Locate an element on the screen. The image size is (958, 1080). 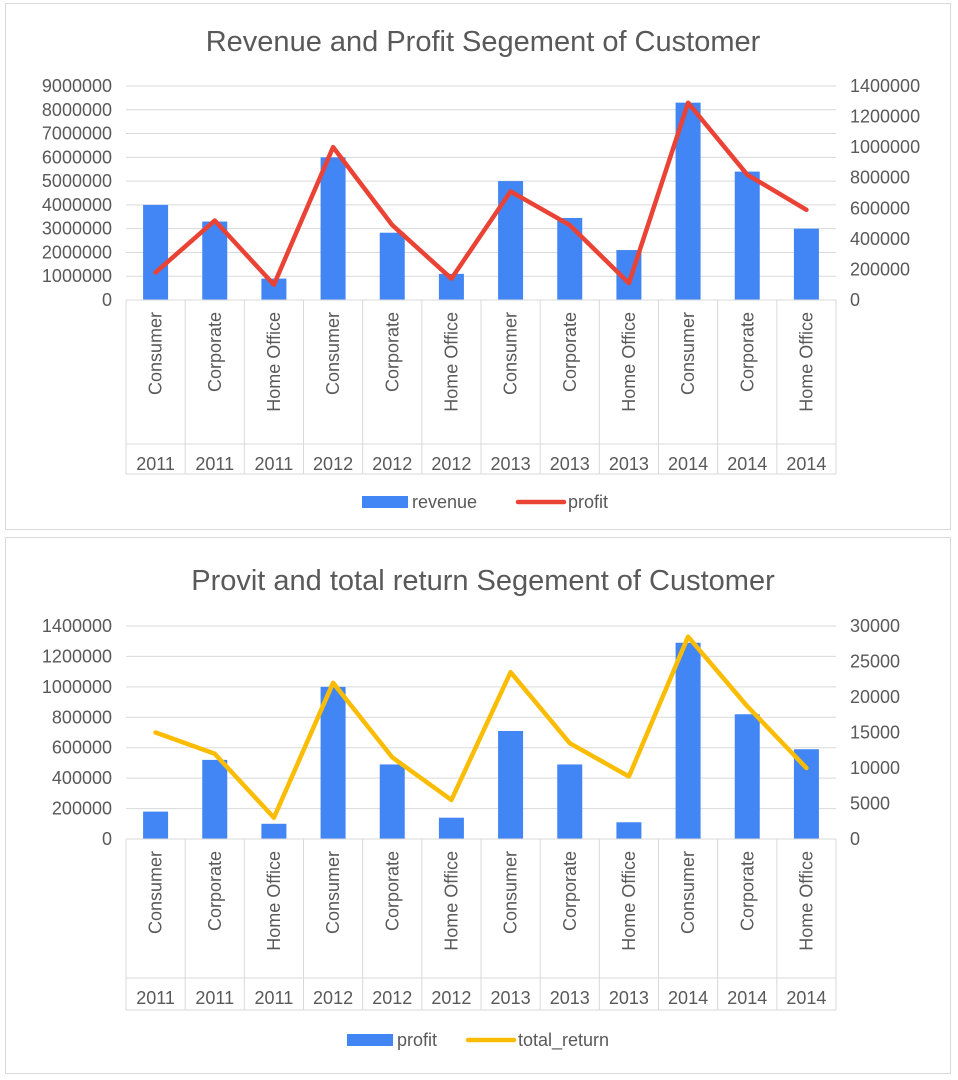
right-axis-tick-label: 25000 is located at coordinates (875, 662).